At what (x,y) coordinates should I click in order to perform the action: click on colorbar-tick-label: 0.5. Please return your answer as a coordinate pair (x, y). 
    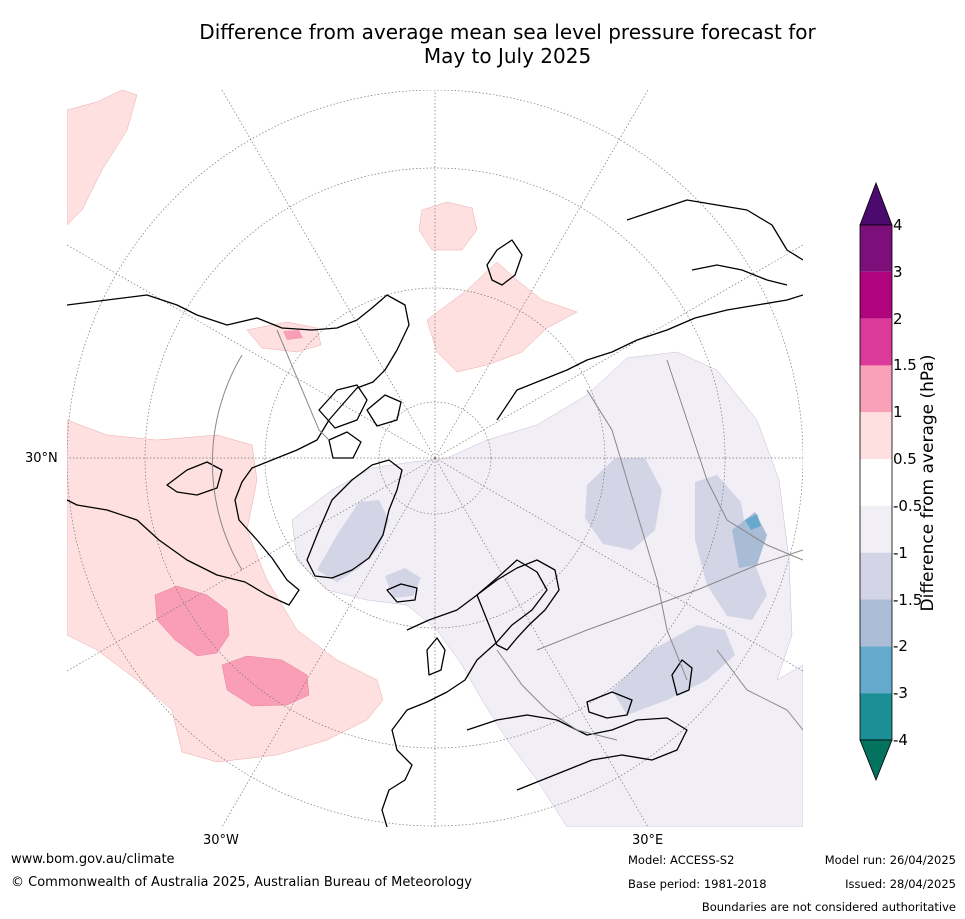
    Looking at the image, I should click on (905, 459).